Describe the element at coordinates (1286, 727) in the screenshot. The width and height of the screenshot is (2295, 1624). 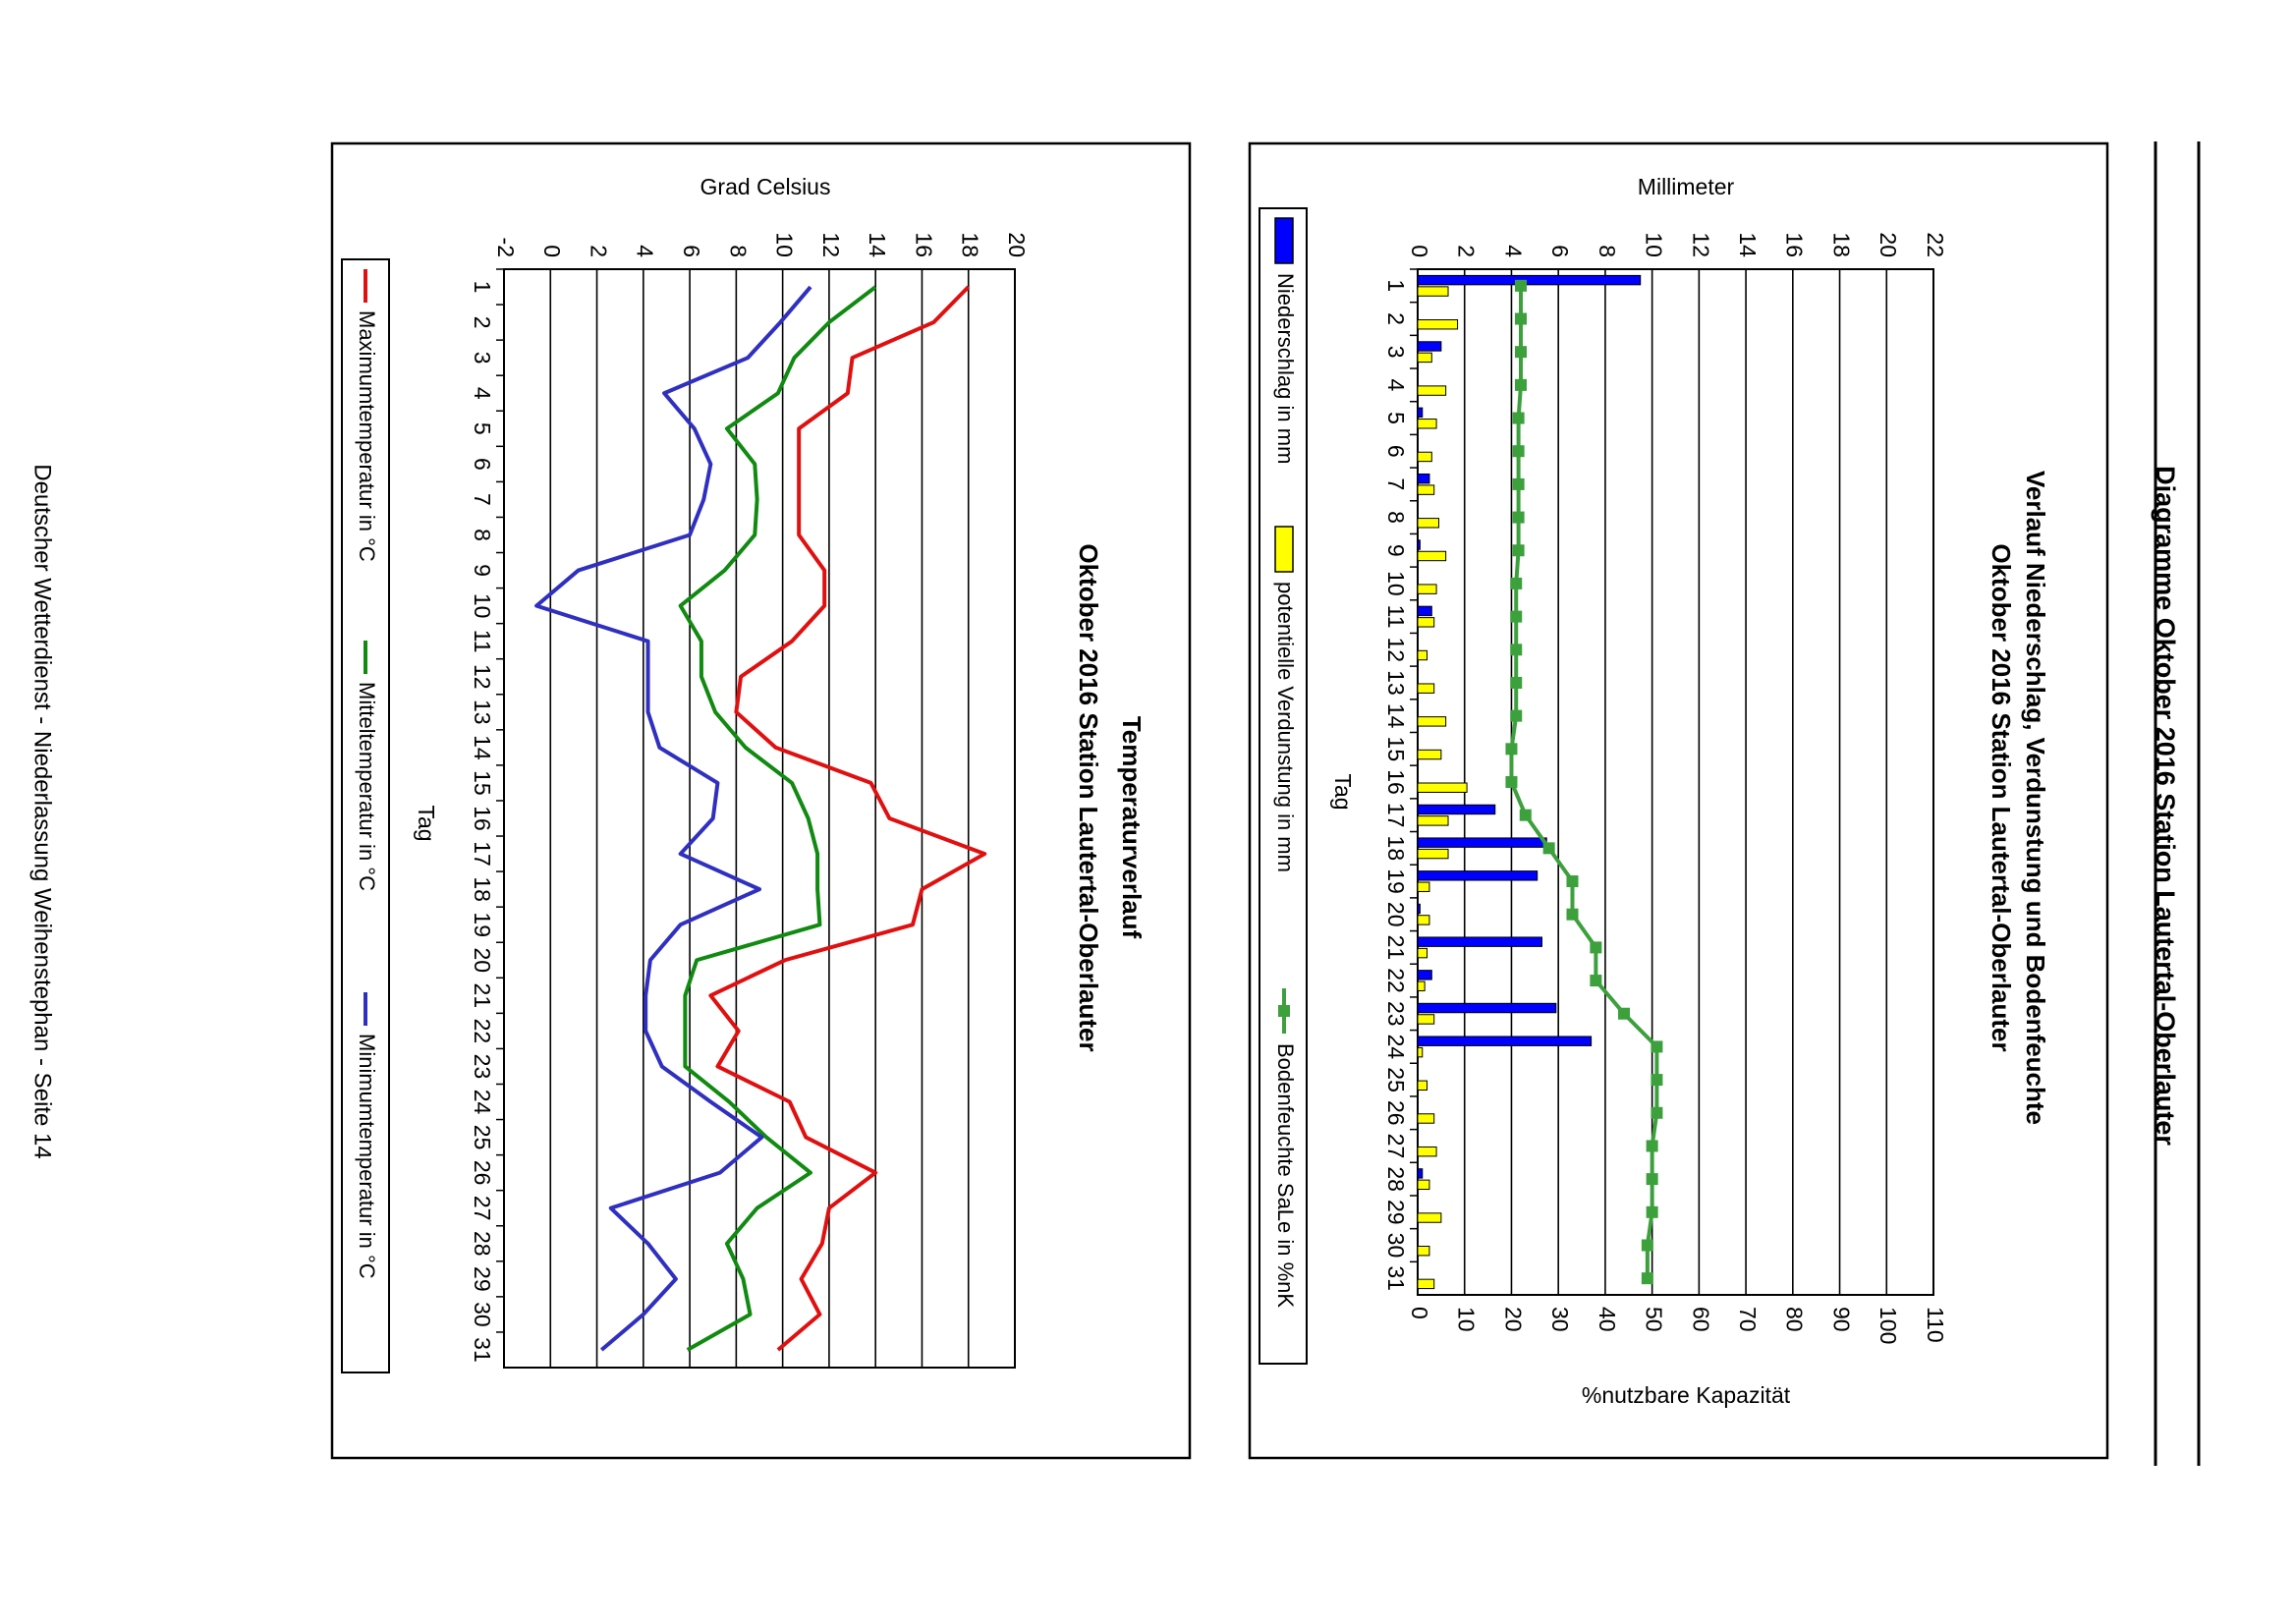
I see `legend-label: potentielle Verdunstung in mm` at that location.